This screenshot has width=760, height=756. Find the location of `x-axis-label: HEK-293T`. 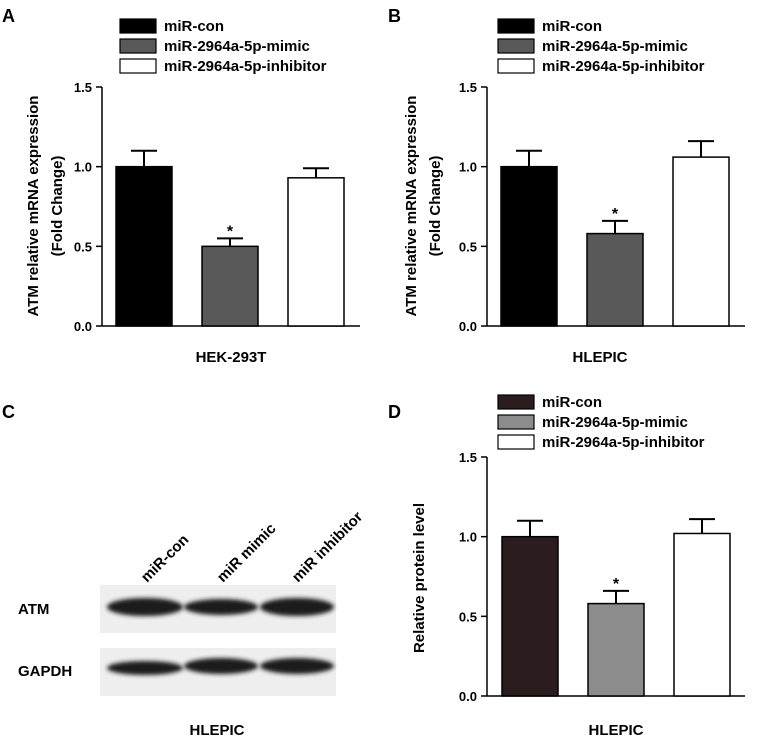

x-axis-label: HEK-293T is located at coordinates (231, 357).